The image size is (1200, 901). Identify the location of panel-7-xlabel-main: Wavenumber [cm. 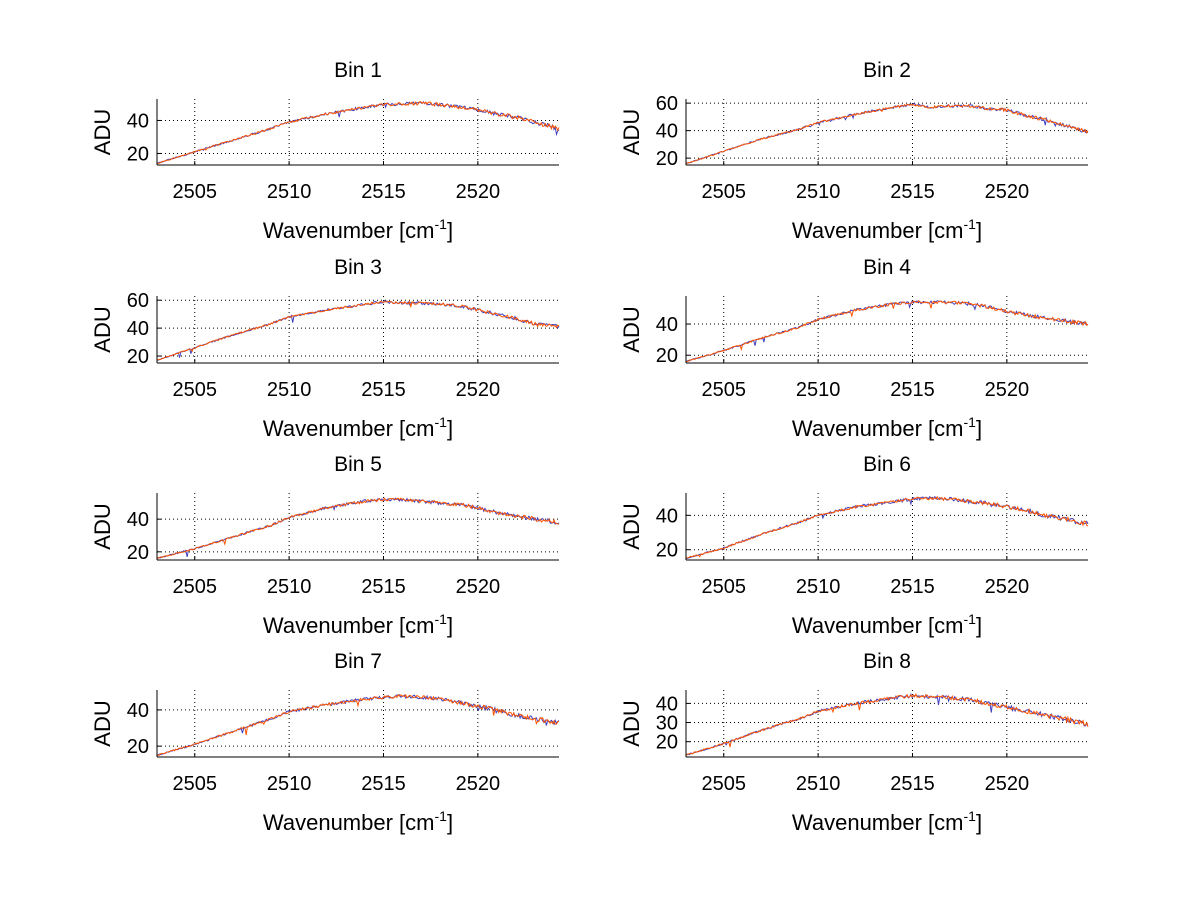
(349, 822).